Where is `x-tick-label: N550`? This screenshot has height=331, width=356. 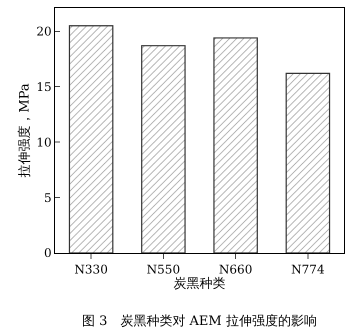
x-tick-label: N550 is located at coordinates (163, 269).